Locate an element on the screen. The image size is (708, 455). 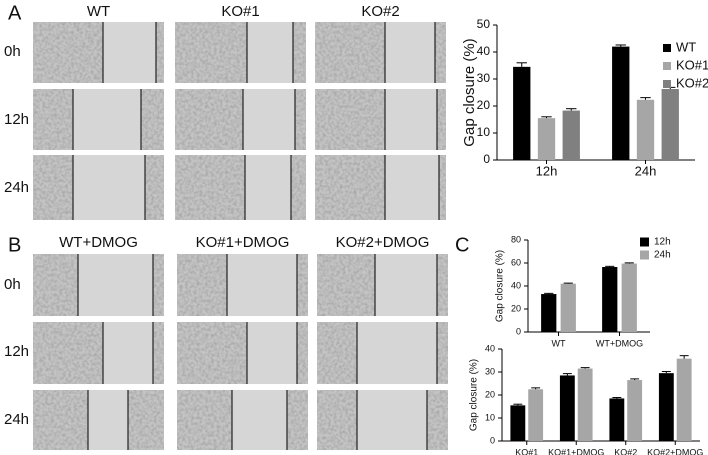
y-tick-label: 60 is located at coordinates (516, 262).